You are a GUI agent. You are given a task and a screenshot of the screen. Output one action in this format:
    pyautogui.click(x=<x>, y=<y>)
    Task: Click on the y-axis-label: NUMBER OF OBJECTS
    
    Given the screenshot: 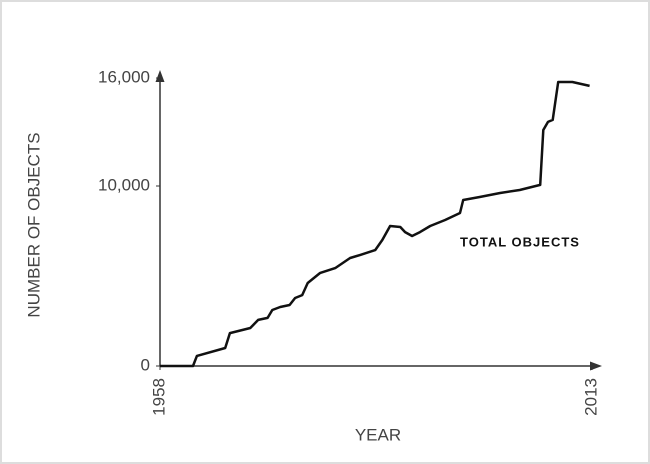 What is the action you would take?
    pyautogui.click(x=33, y=224)
    